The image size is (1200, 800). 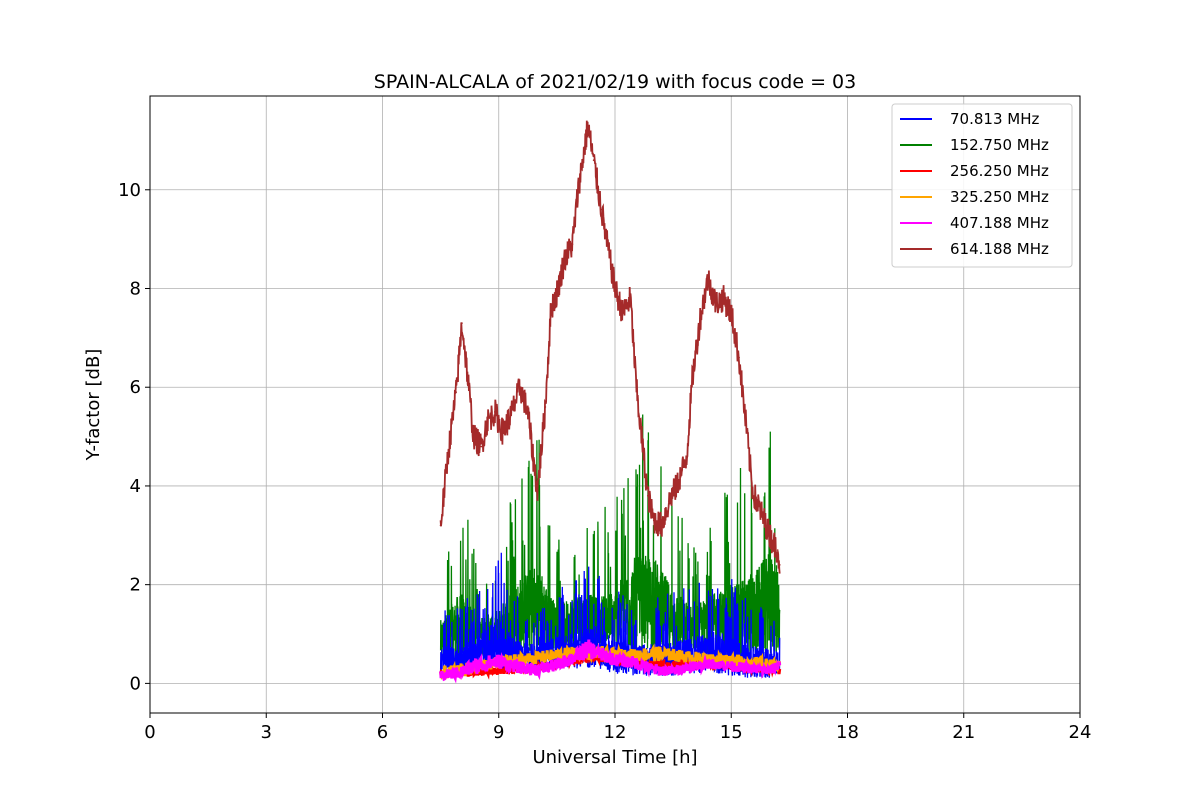 What do you see at coordinates (498, 732) in the screenshot?
I see `x-tick-label: 9` at bounding box center [498, 732].